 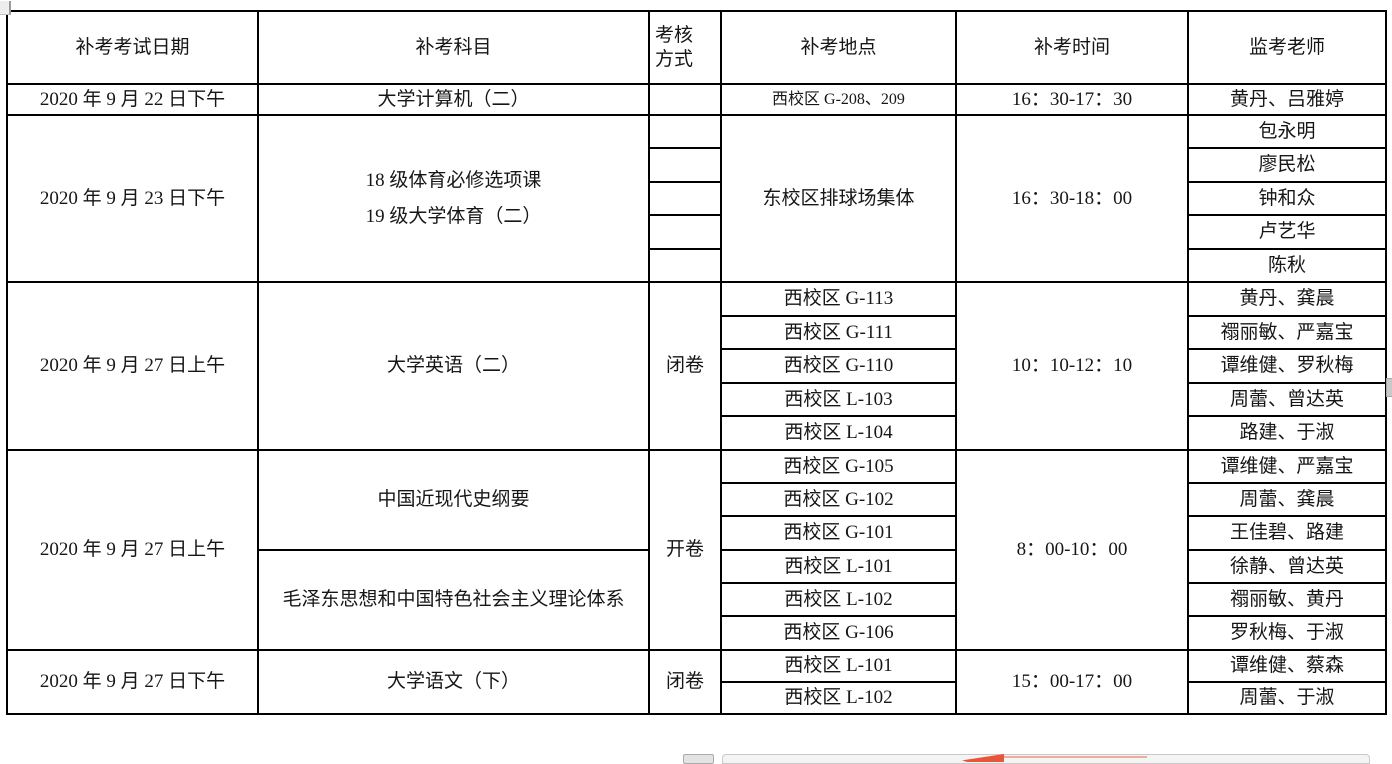 What do you see at coordinates (838, 433) in the screenshot?
I see `location-cell: 西校区 L-104` at bounding box center [838, 433].